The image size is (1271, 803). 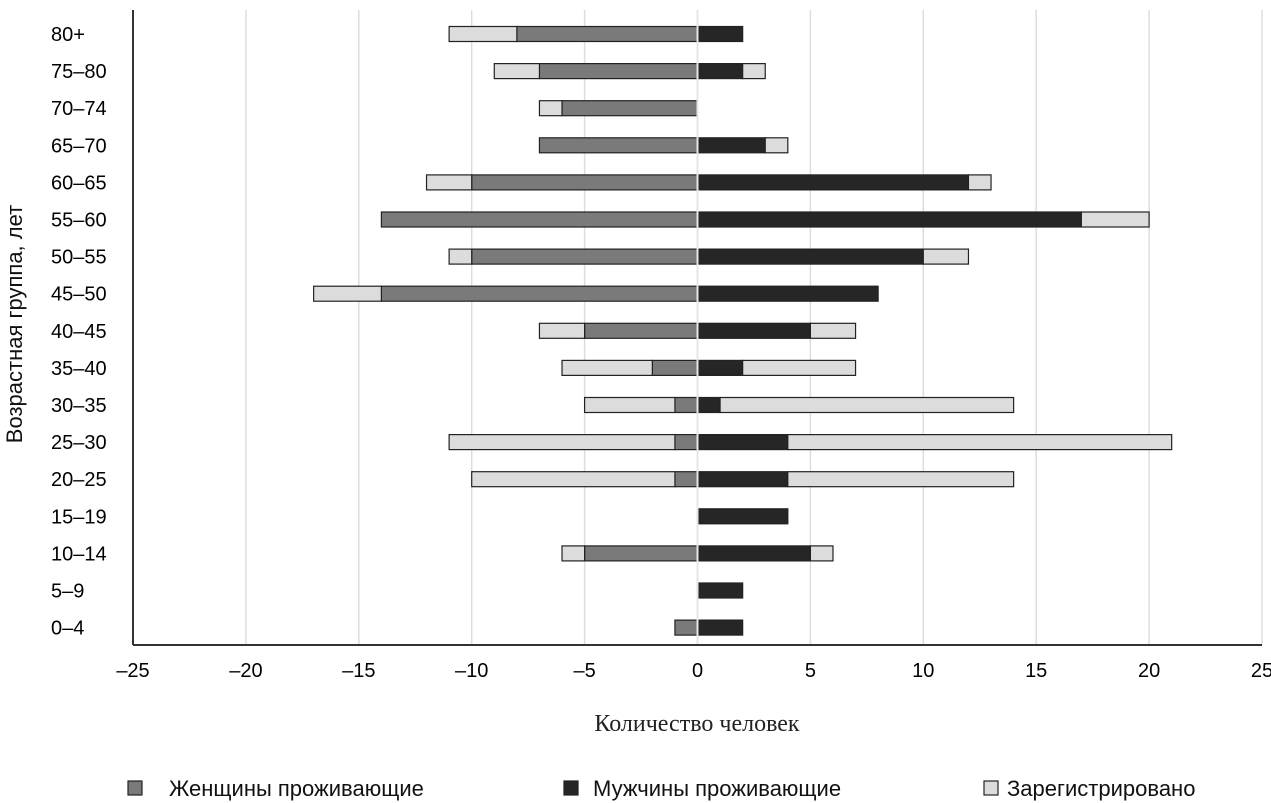 What do you see at coordinates (135, 788) in the screenshot?
I see `legend-swatch-women` at bounding box center [135, 788].